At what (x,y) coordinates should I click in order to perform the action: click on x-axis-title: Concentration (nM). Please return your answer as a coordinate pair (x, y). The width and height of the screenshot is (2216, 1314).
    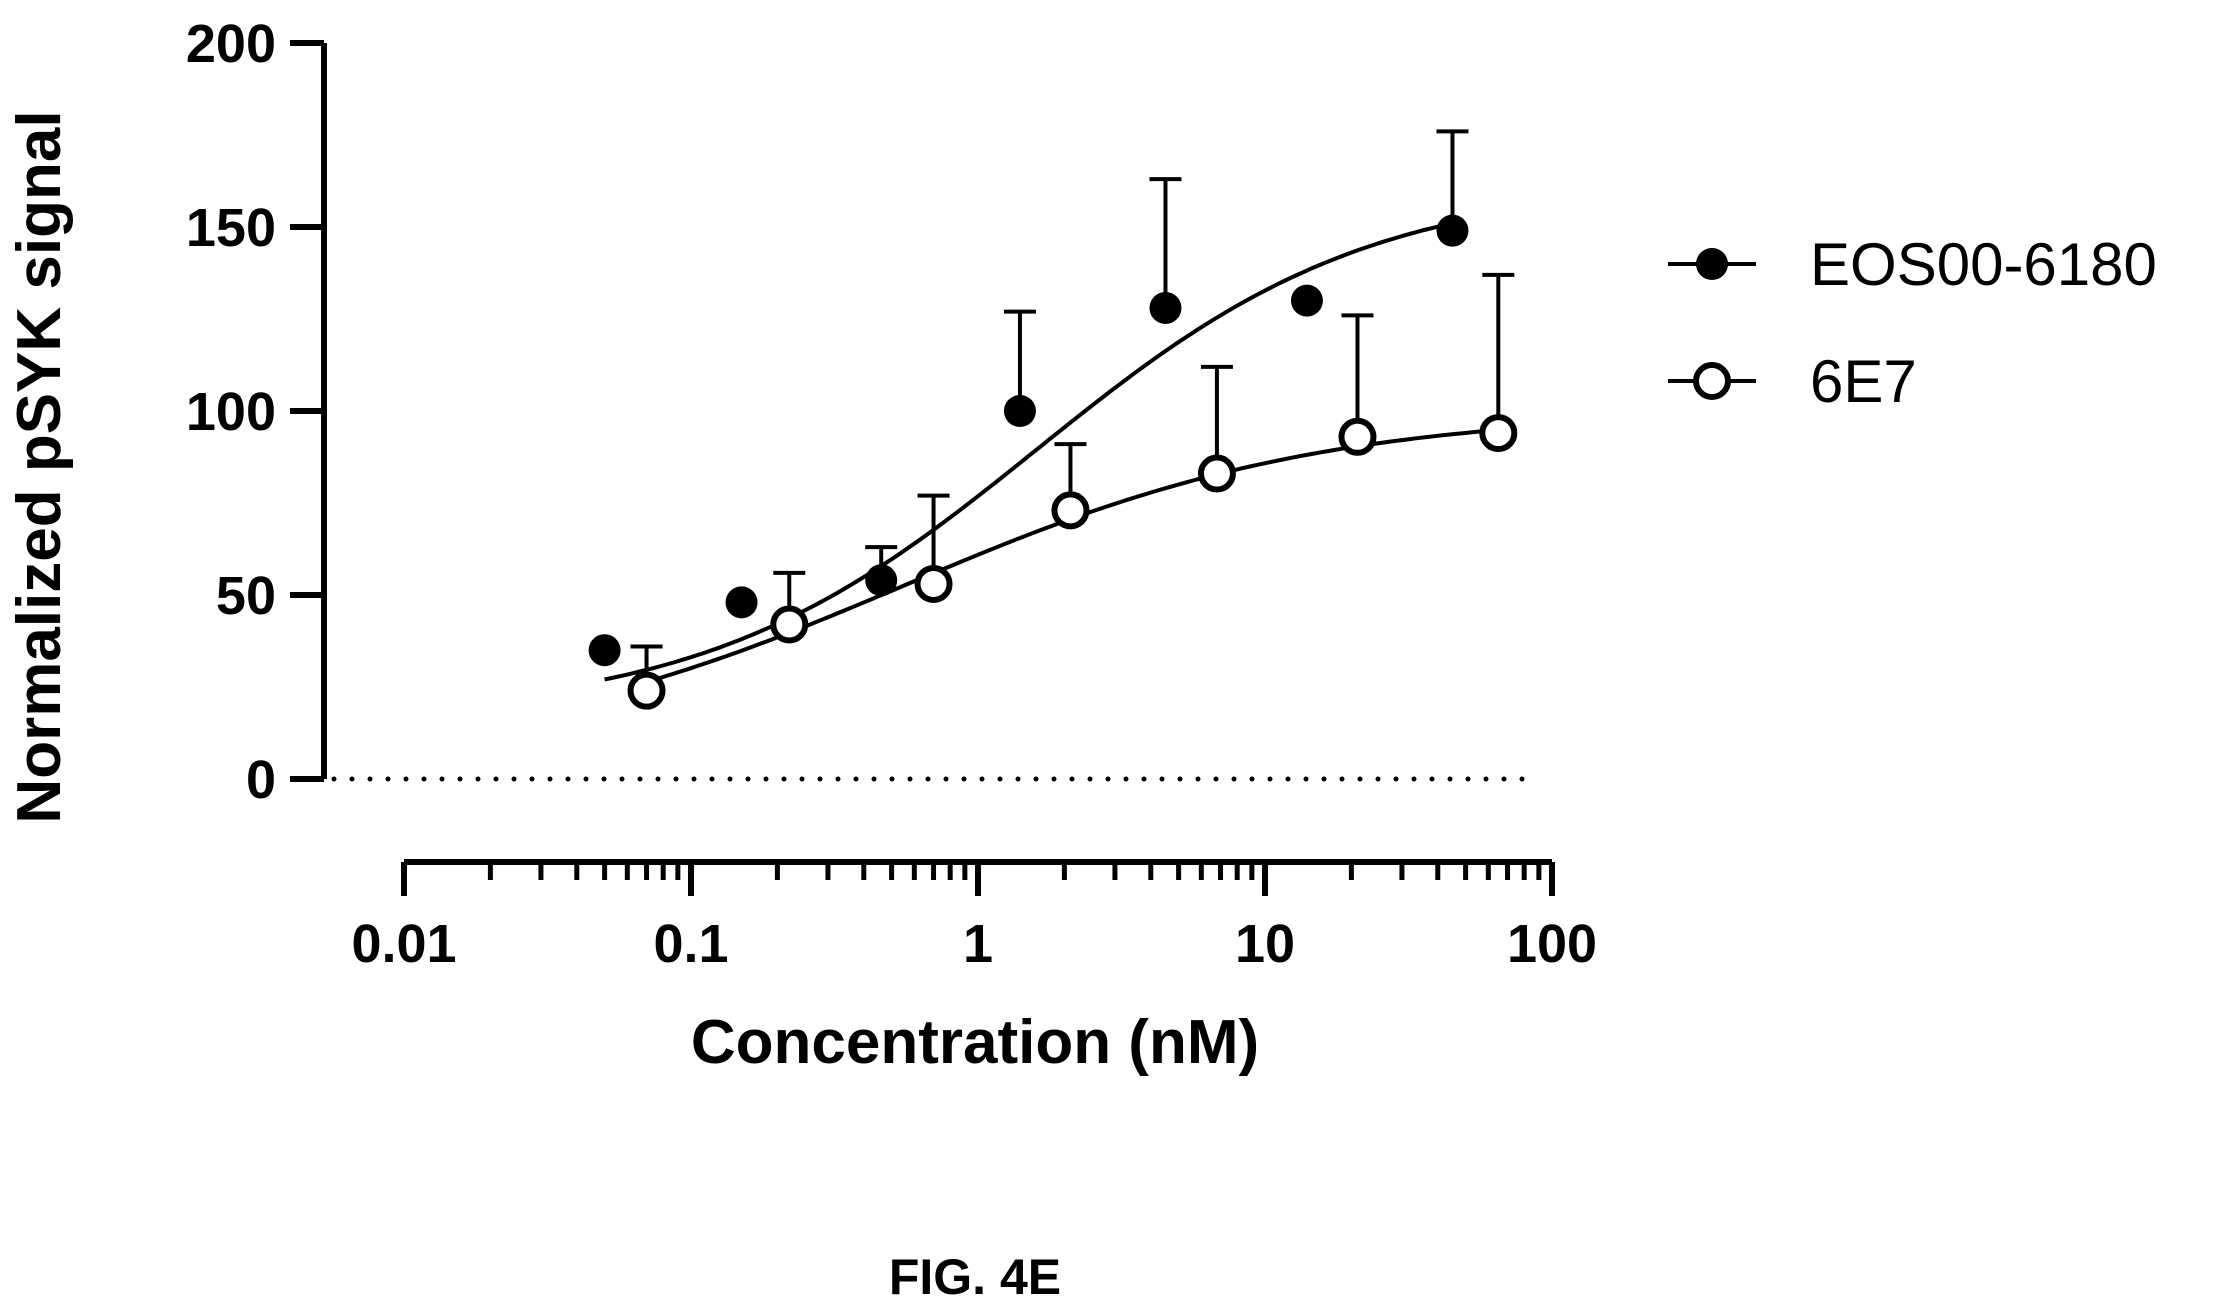
    Looking at the image, I should click on (975, 1042).